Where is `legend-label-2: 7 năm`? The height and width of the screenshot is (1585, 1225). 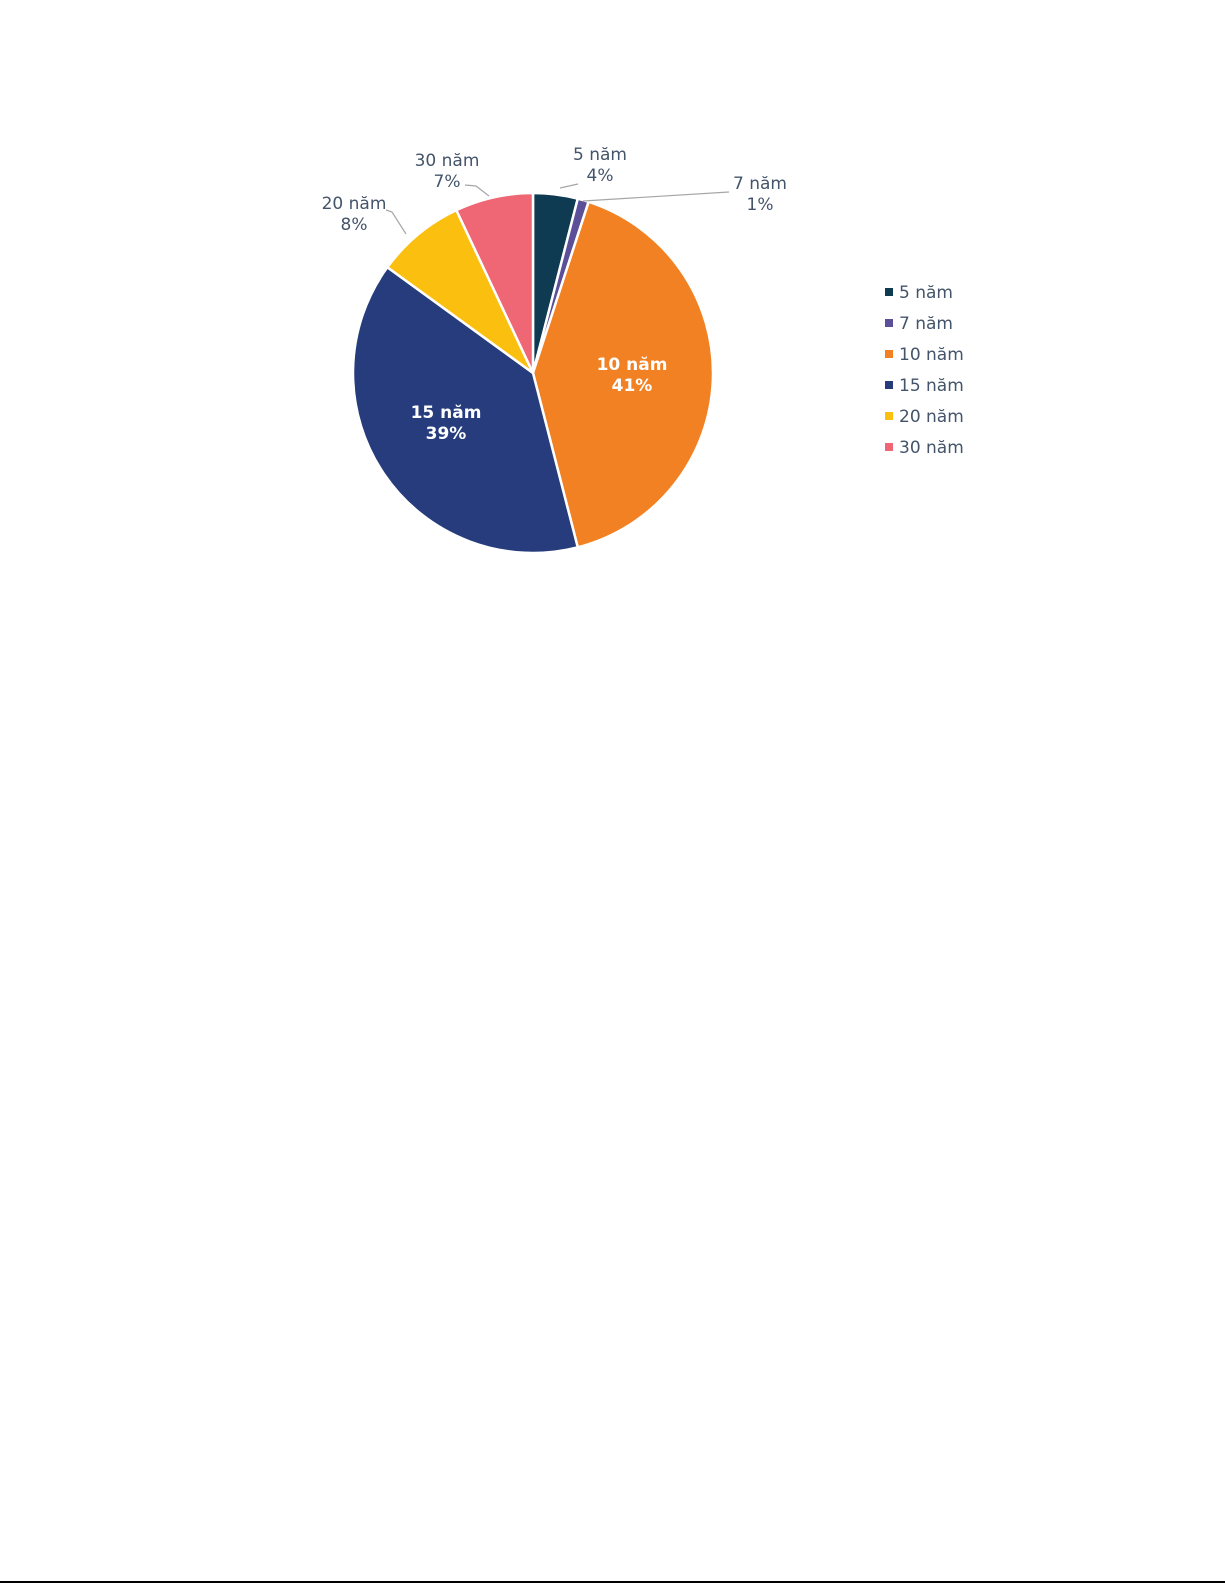 legend-label-2: 7 năm is located at coordinates (926, 324).